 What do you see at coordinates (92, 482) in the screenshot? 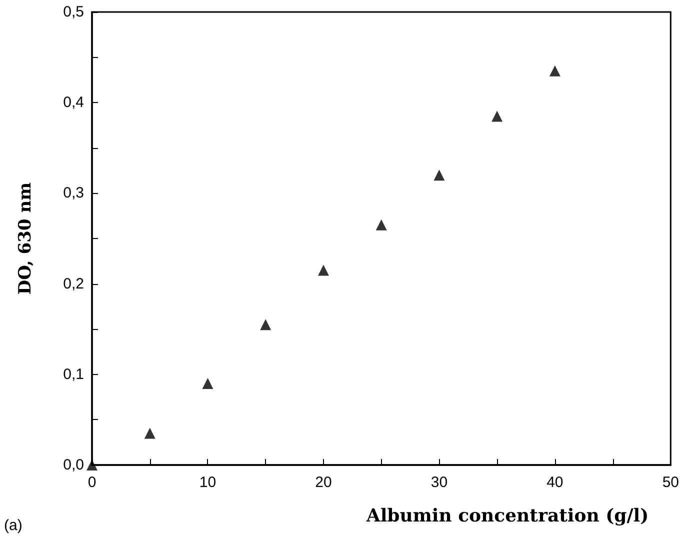
I see `x-tick-label: 0` at bounding box center [92, 482].